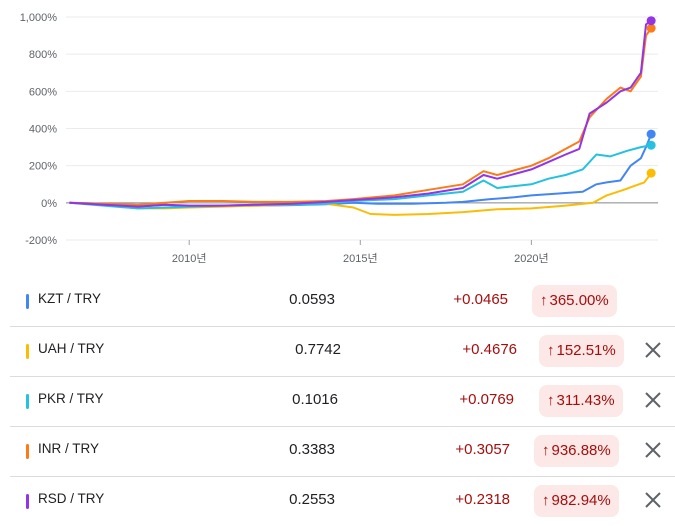 The width and height of the screenshot is (675, 526). What do you see at coordinates (486, 399) in the screenshot?
I see `absolute-change: +0.0769` at bounding box center [486, 399].